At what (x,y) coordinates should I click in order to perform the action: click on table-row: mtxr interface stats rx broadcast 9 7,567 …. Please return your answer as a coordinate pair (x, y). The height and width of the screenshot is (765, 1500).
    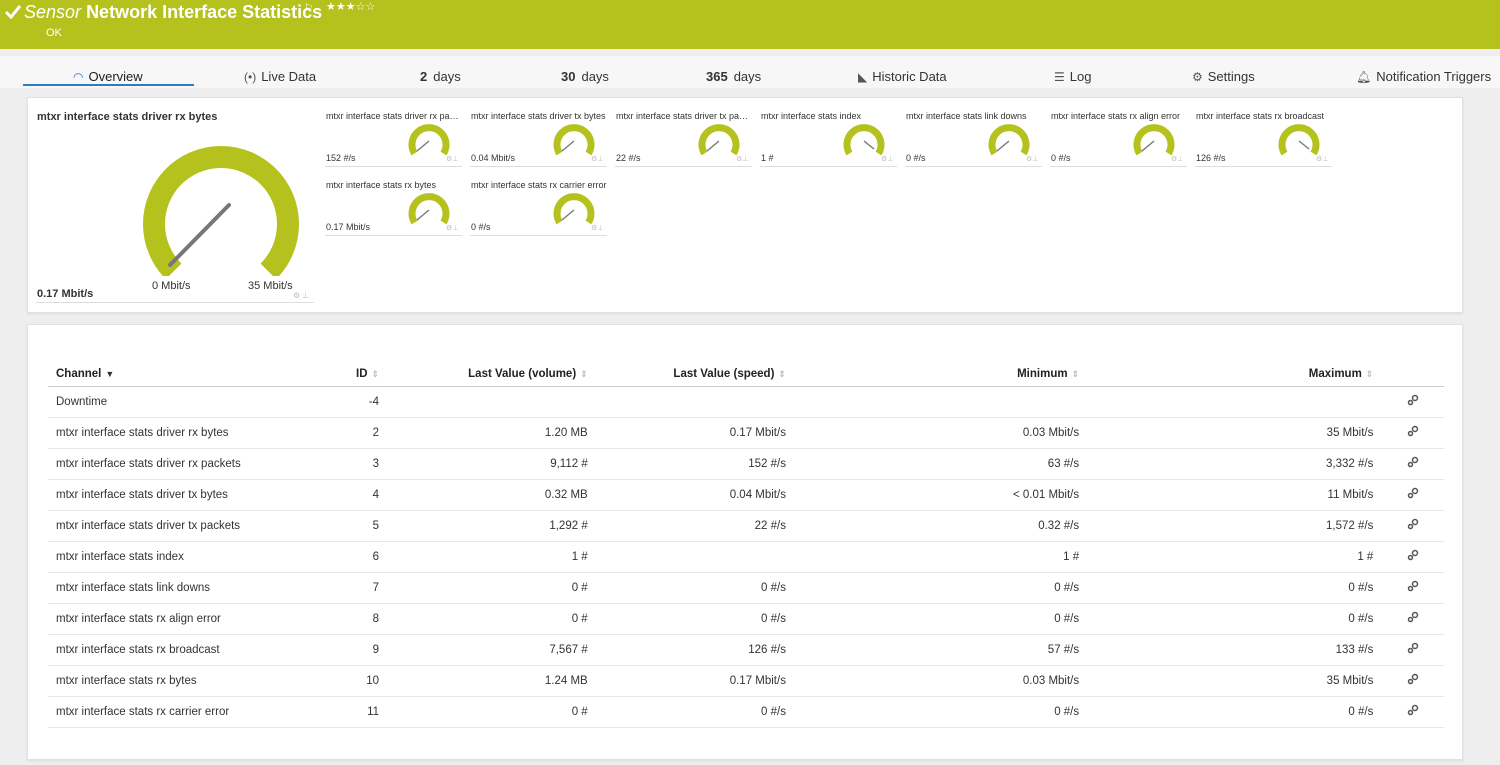
    Looking at the image, I should click on (746, 650).